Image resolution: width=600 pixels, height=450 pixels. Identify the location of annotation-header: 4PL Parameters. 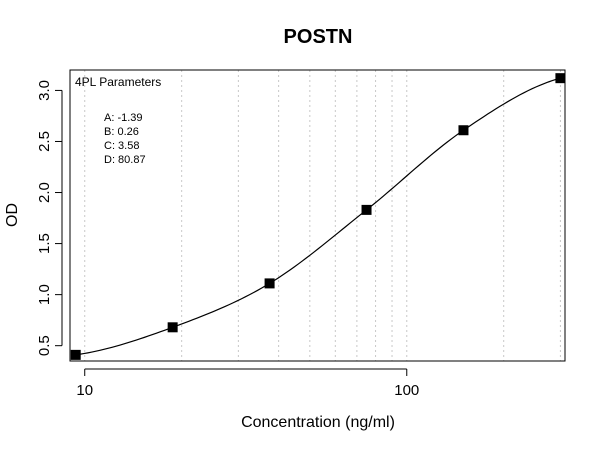
(118, 82).